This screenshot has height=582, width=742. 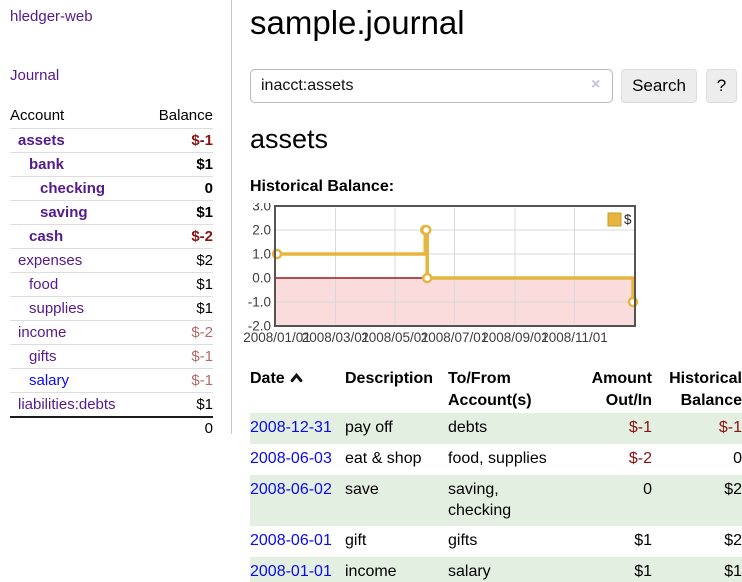 What do you see at coordinates (259, 326) in the screenshot?
I see `svg-text: -2.0` at bounding box center [259, 326].